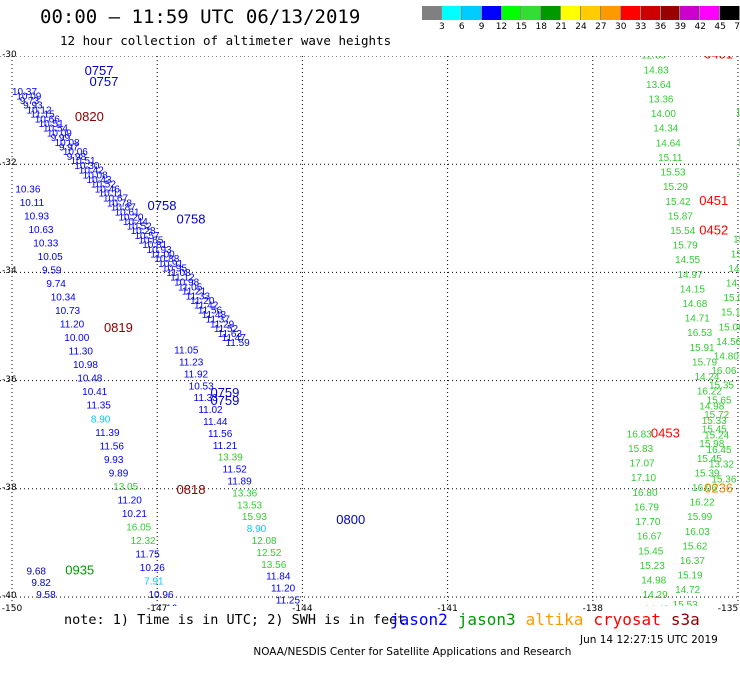 Image resolution: width=740 pixels, height=682 pixels. I want to click on scale-label: 18, so click(541, 27).